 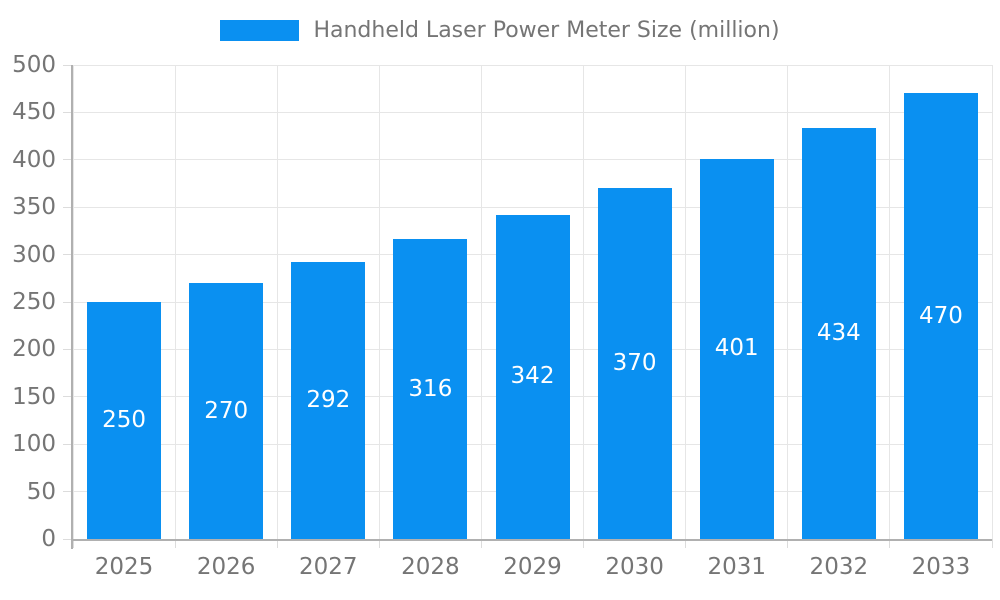 I want to click on bar: 434, so click(x=838, y=333).